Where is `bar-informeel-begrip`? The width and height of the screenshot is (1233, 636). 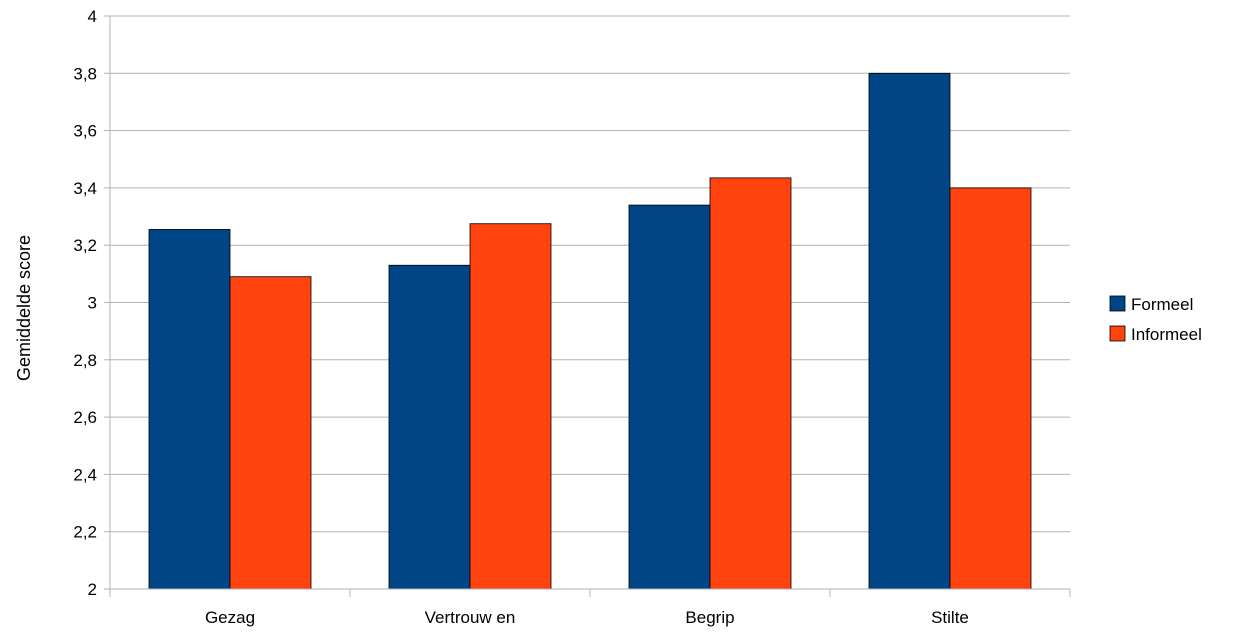
bar-informeel-begrip is located at coordinates (750, 383).